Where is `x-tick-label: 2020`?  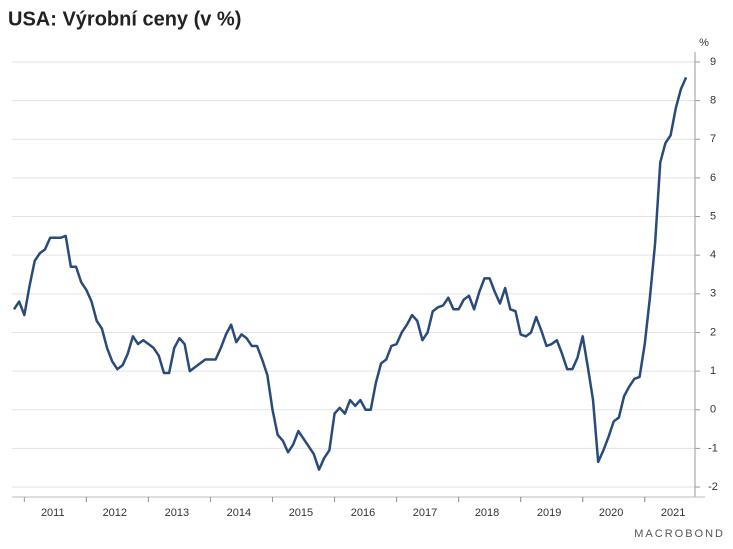 x-tick-label: 2020 is located at coordinates (611, 513).